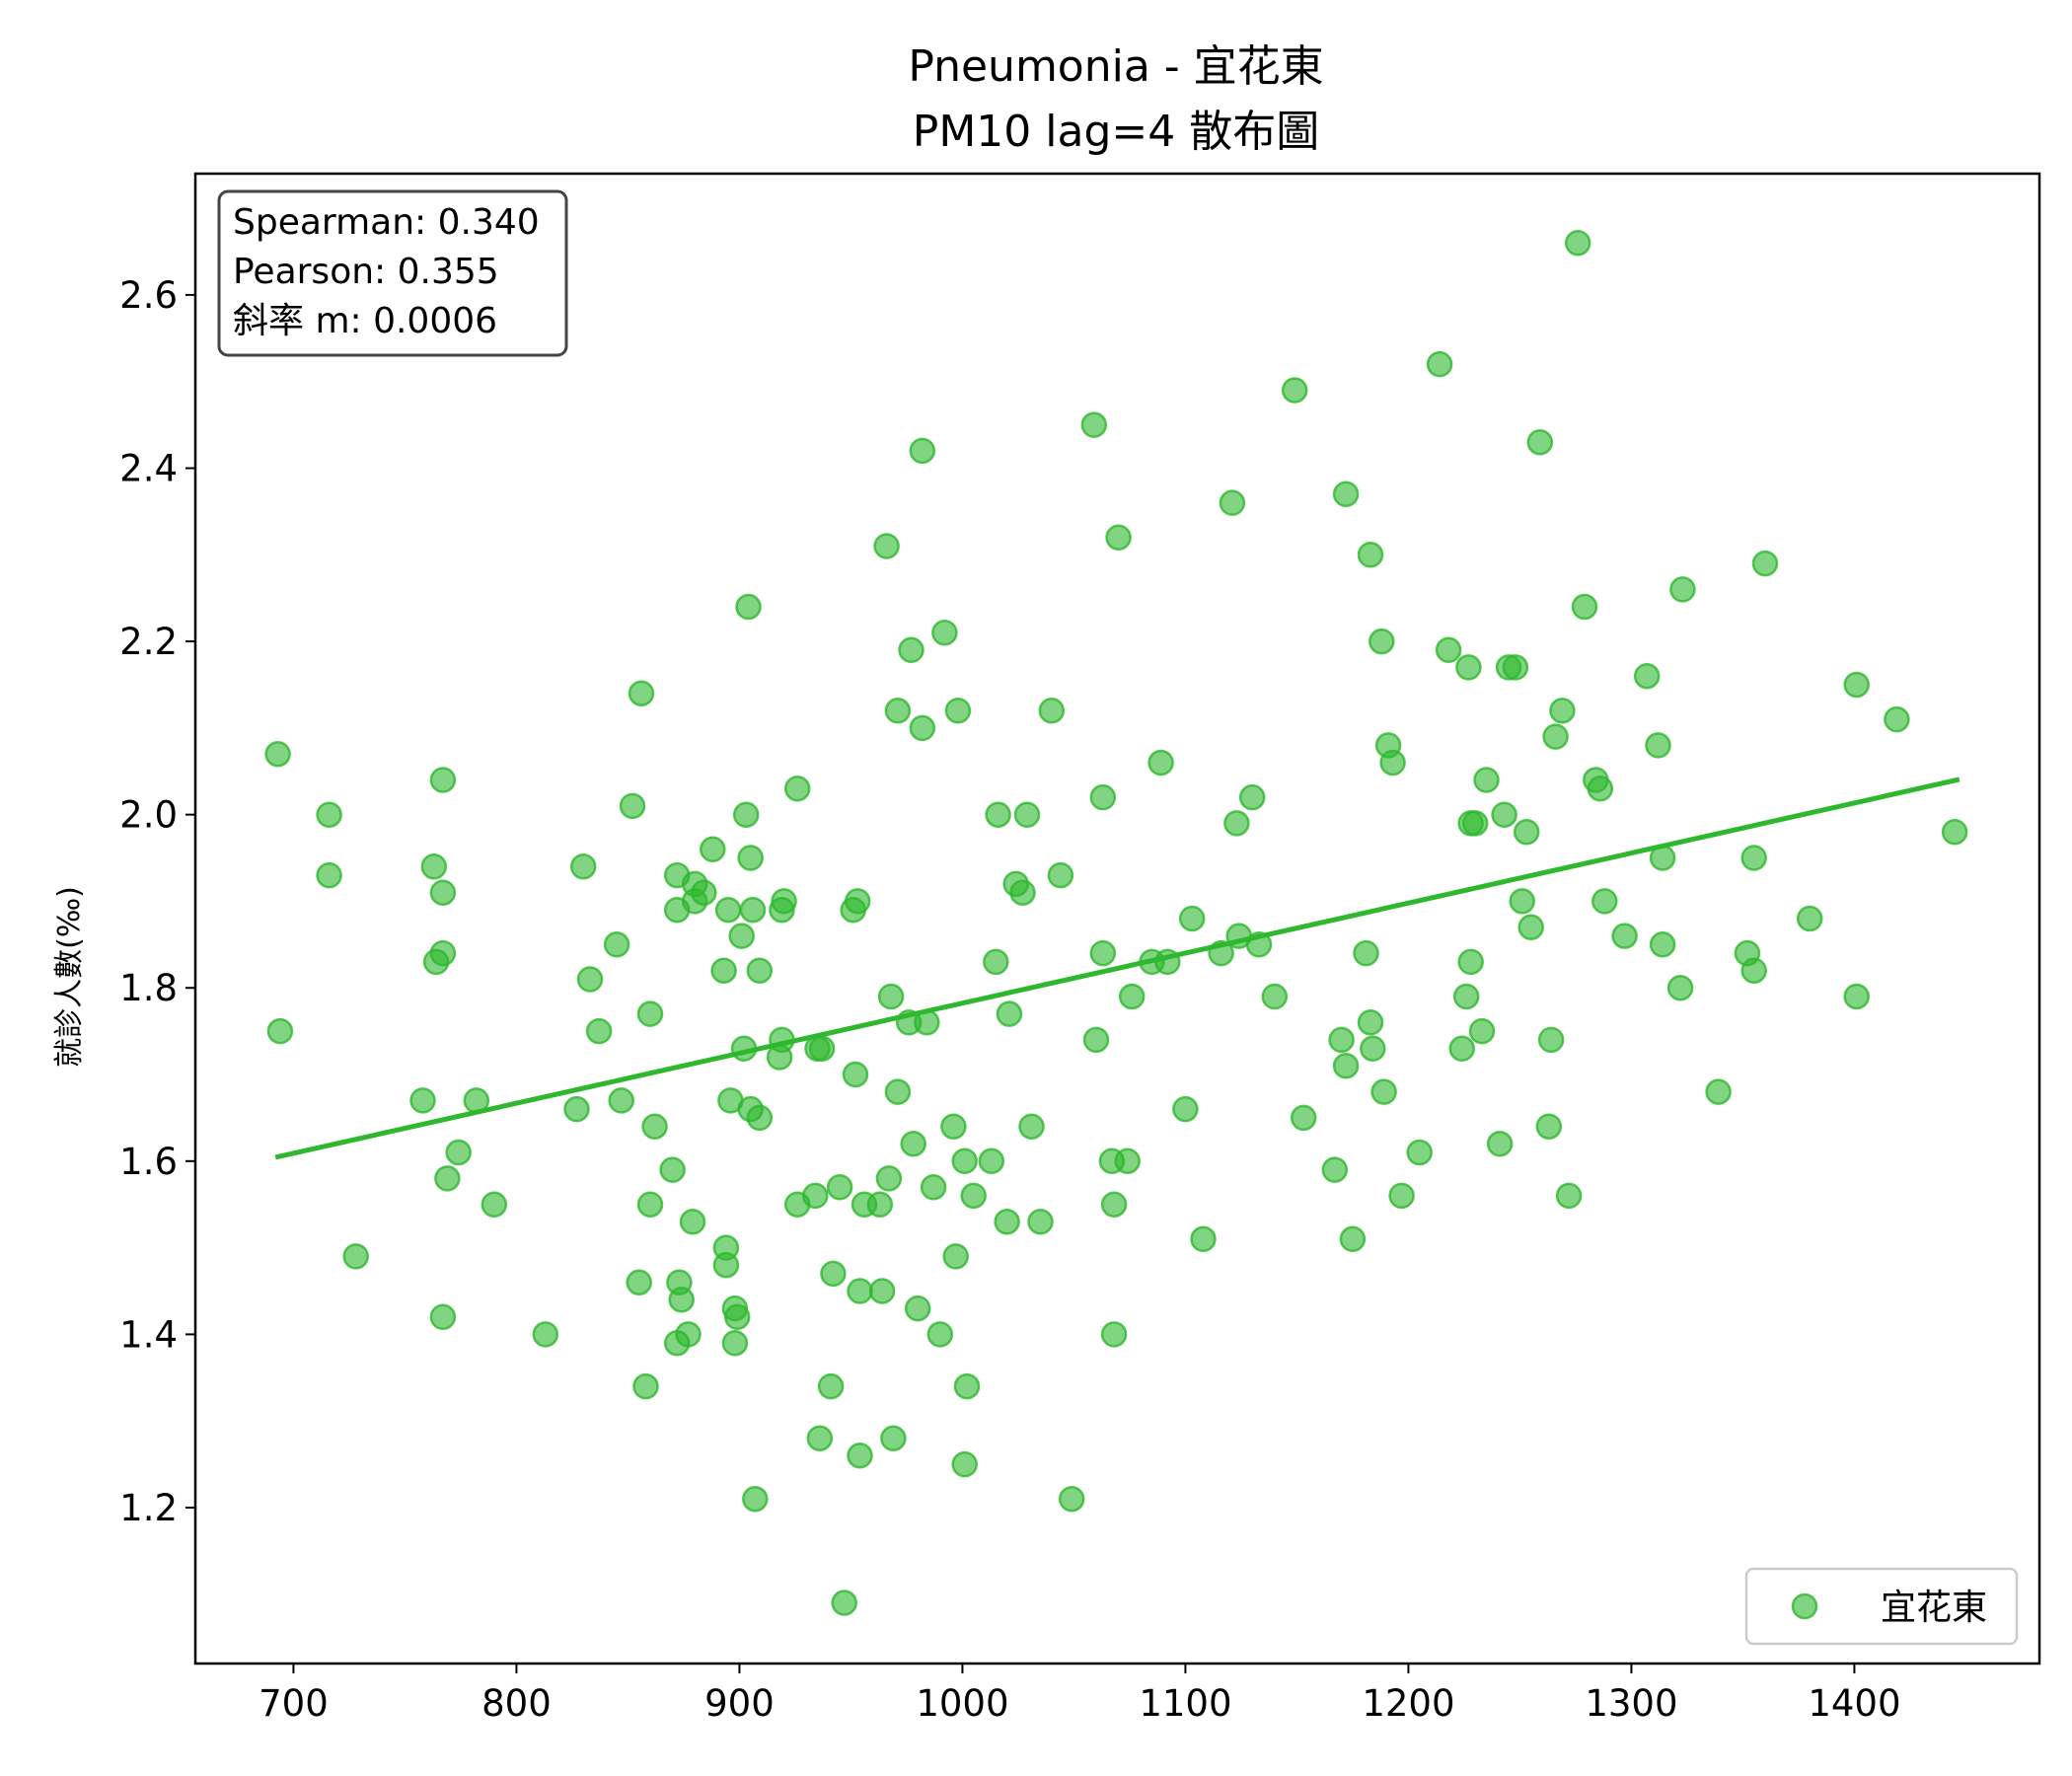  I want to click on x-tick-label: 1400, so click(1854, 1704).